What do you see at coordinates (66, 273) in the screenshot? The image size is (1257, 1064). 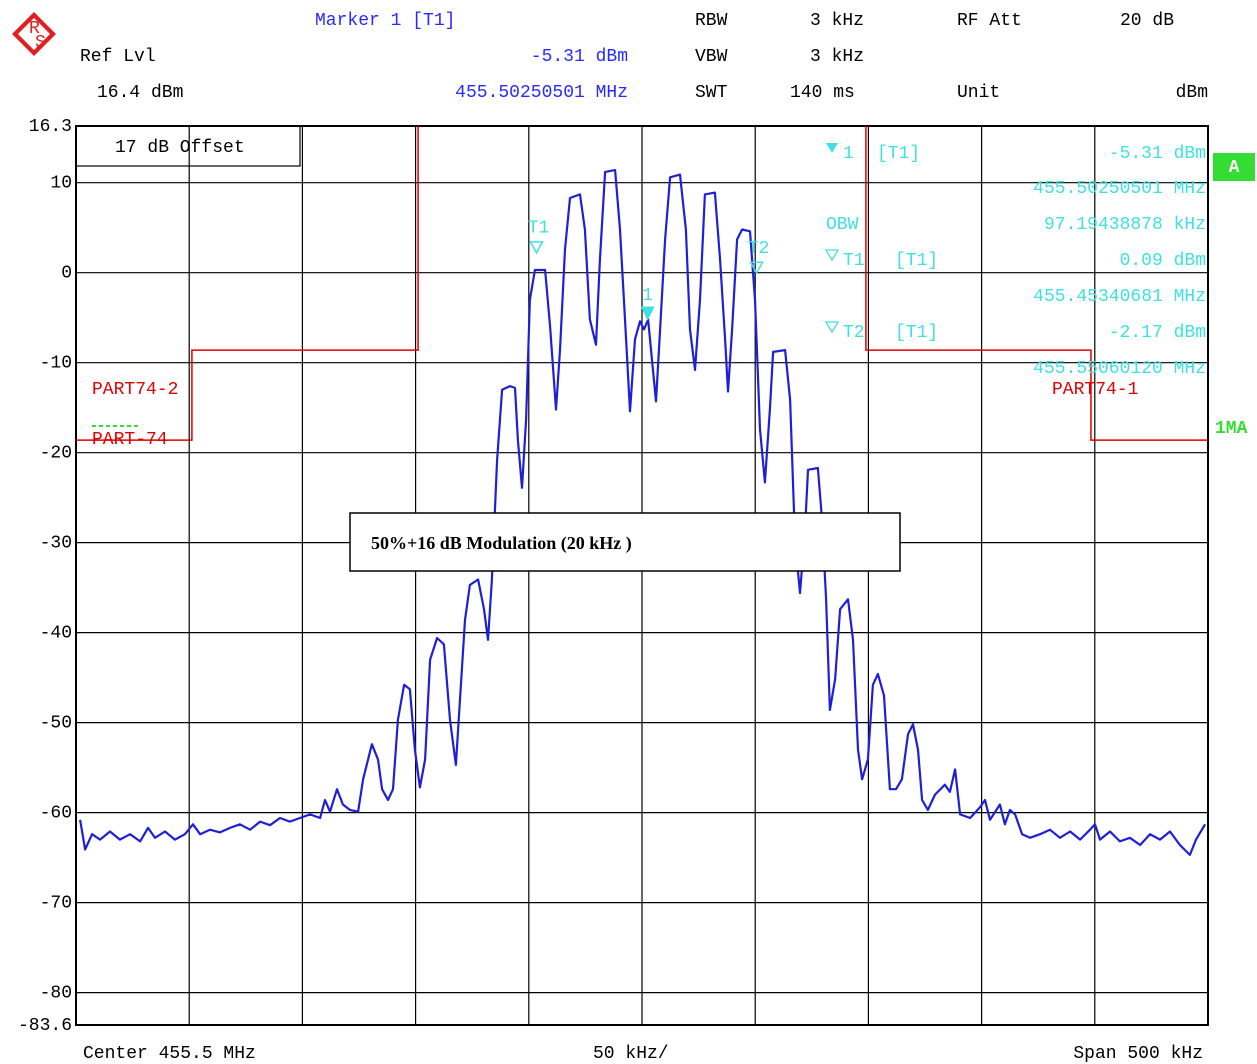 I see `y-tick-label: 0` at bounding box center [66, 273].